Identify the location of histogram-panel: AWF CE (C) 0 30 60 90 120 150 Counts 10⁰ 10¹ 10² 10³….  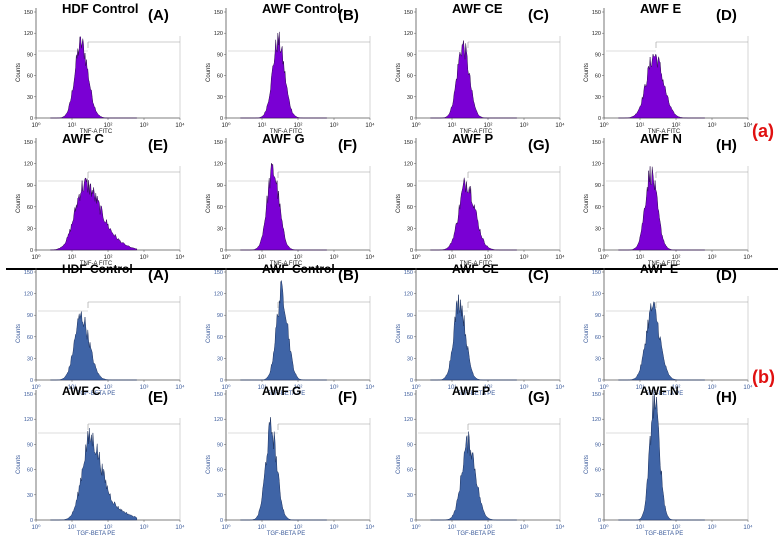
(480, 329).